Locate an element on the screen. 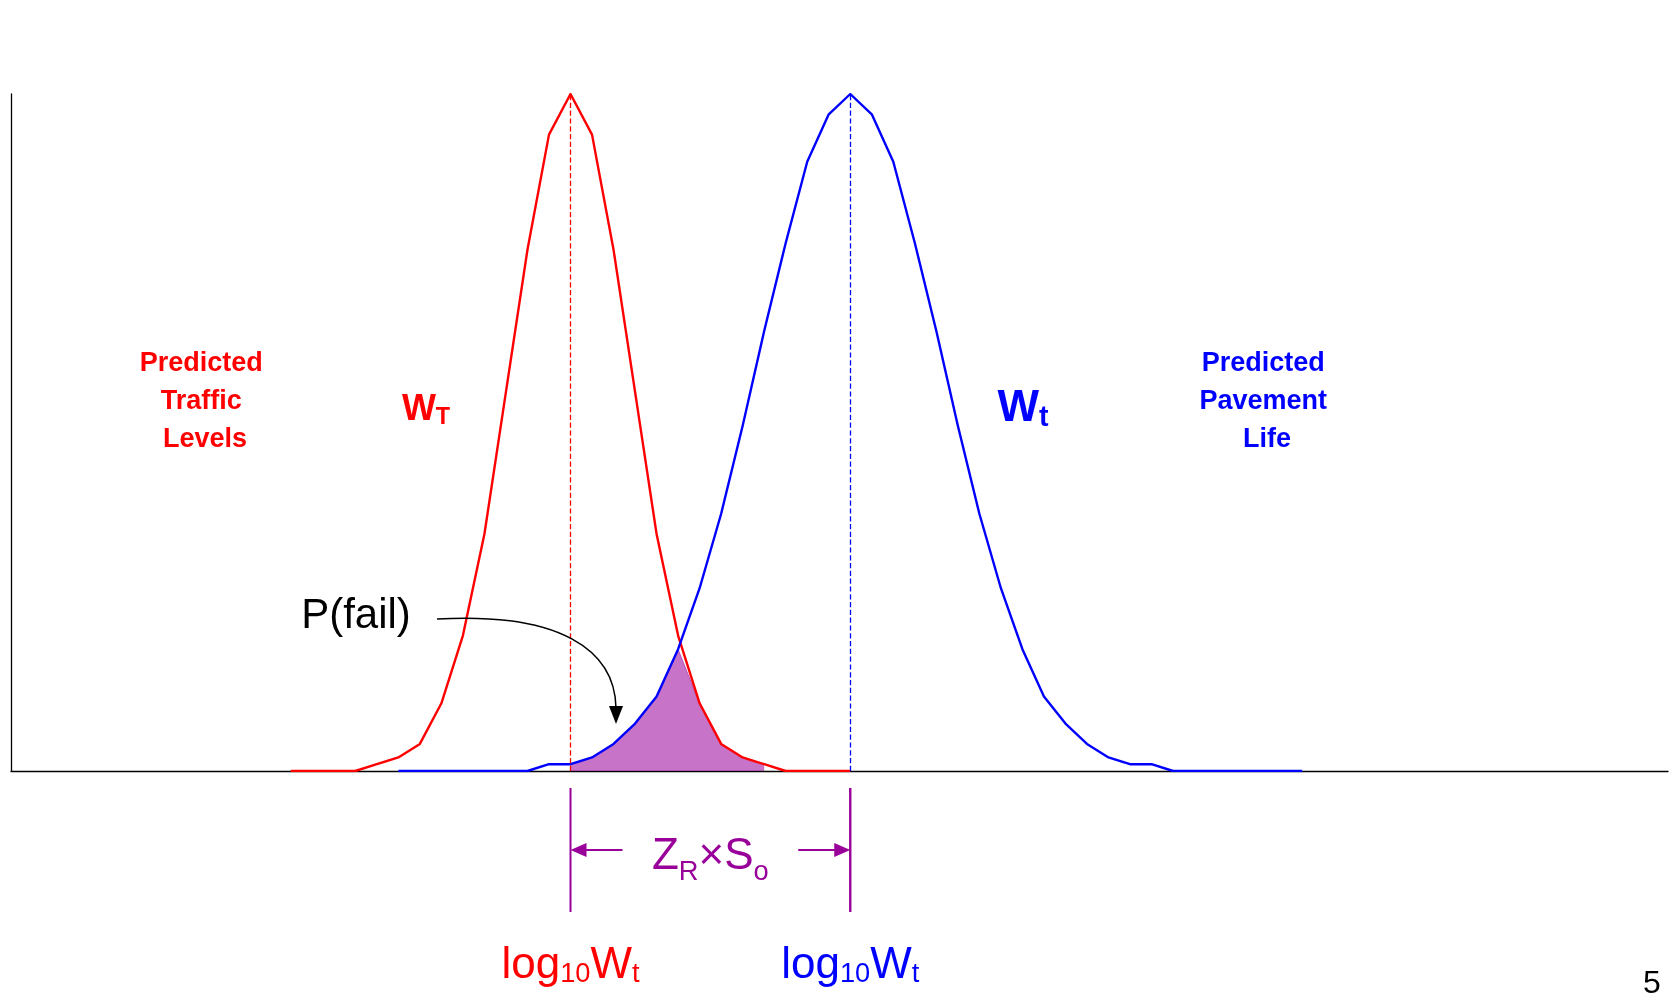 The height and width of the screenshot is (1008, 1672). annotation: Predicted Pavement Life is located at coordinates (1267, 400).